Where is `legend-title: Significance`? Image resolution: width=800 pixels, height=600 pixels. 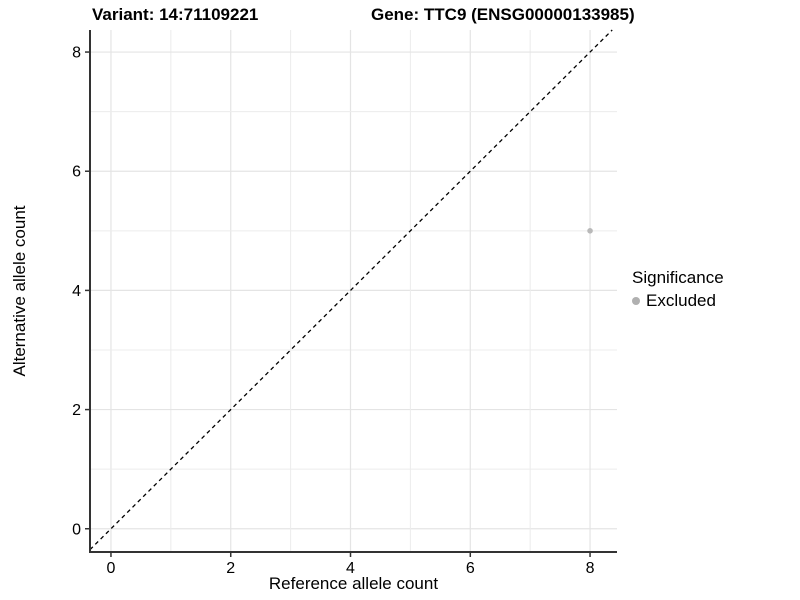
legend-title: Significance is located at coordinates (678, 277).